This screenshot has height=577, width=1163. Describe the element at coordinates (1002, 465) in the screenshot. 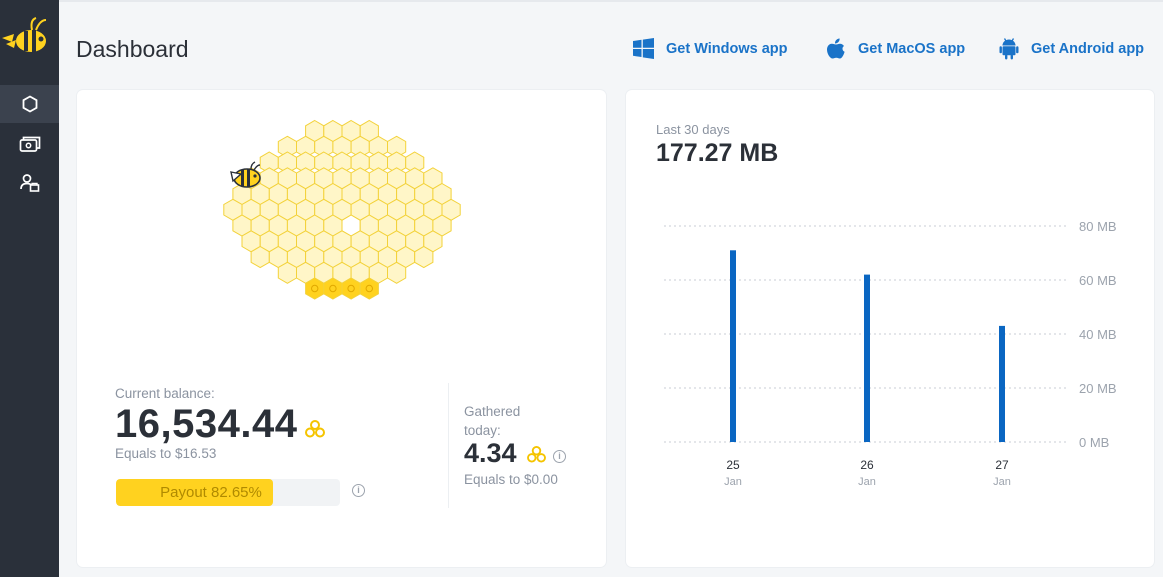

I see `x-tick-label: 27` at that location.